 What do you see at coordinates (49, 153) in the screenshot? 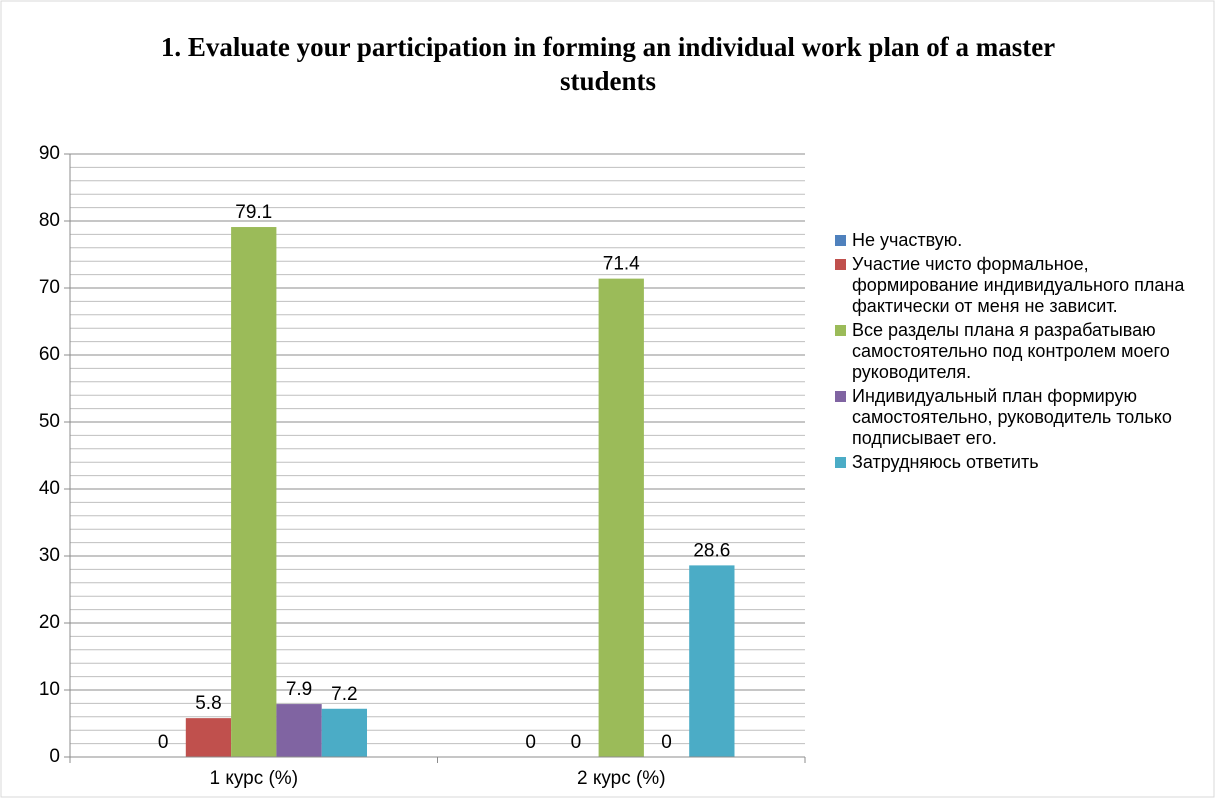
I see `y-tick-label: 90` at bounding box center [49, 153].